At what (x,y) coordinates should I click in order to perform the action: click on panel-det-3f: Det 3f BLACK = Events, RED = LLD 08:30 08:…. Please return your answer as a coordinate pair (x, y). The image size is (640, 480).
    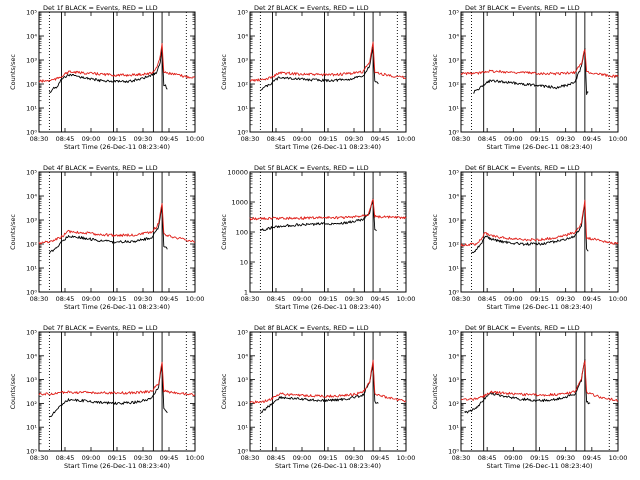
    Looking at the image, I should click on (529, 77).